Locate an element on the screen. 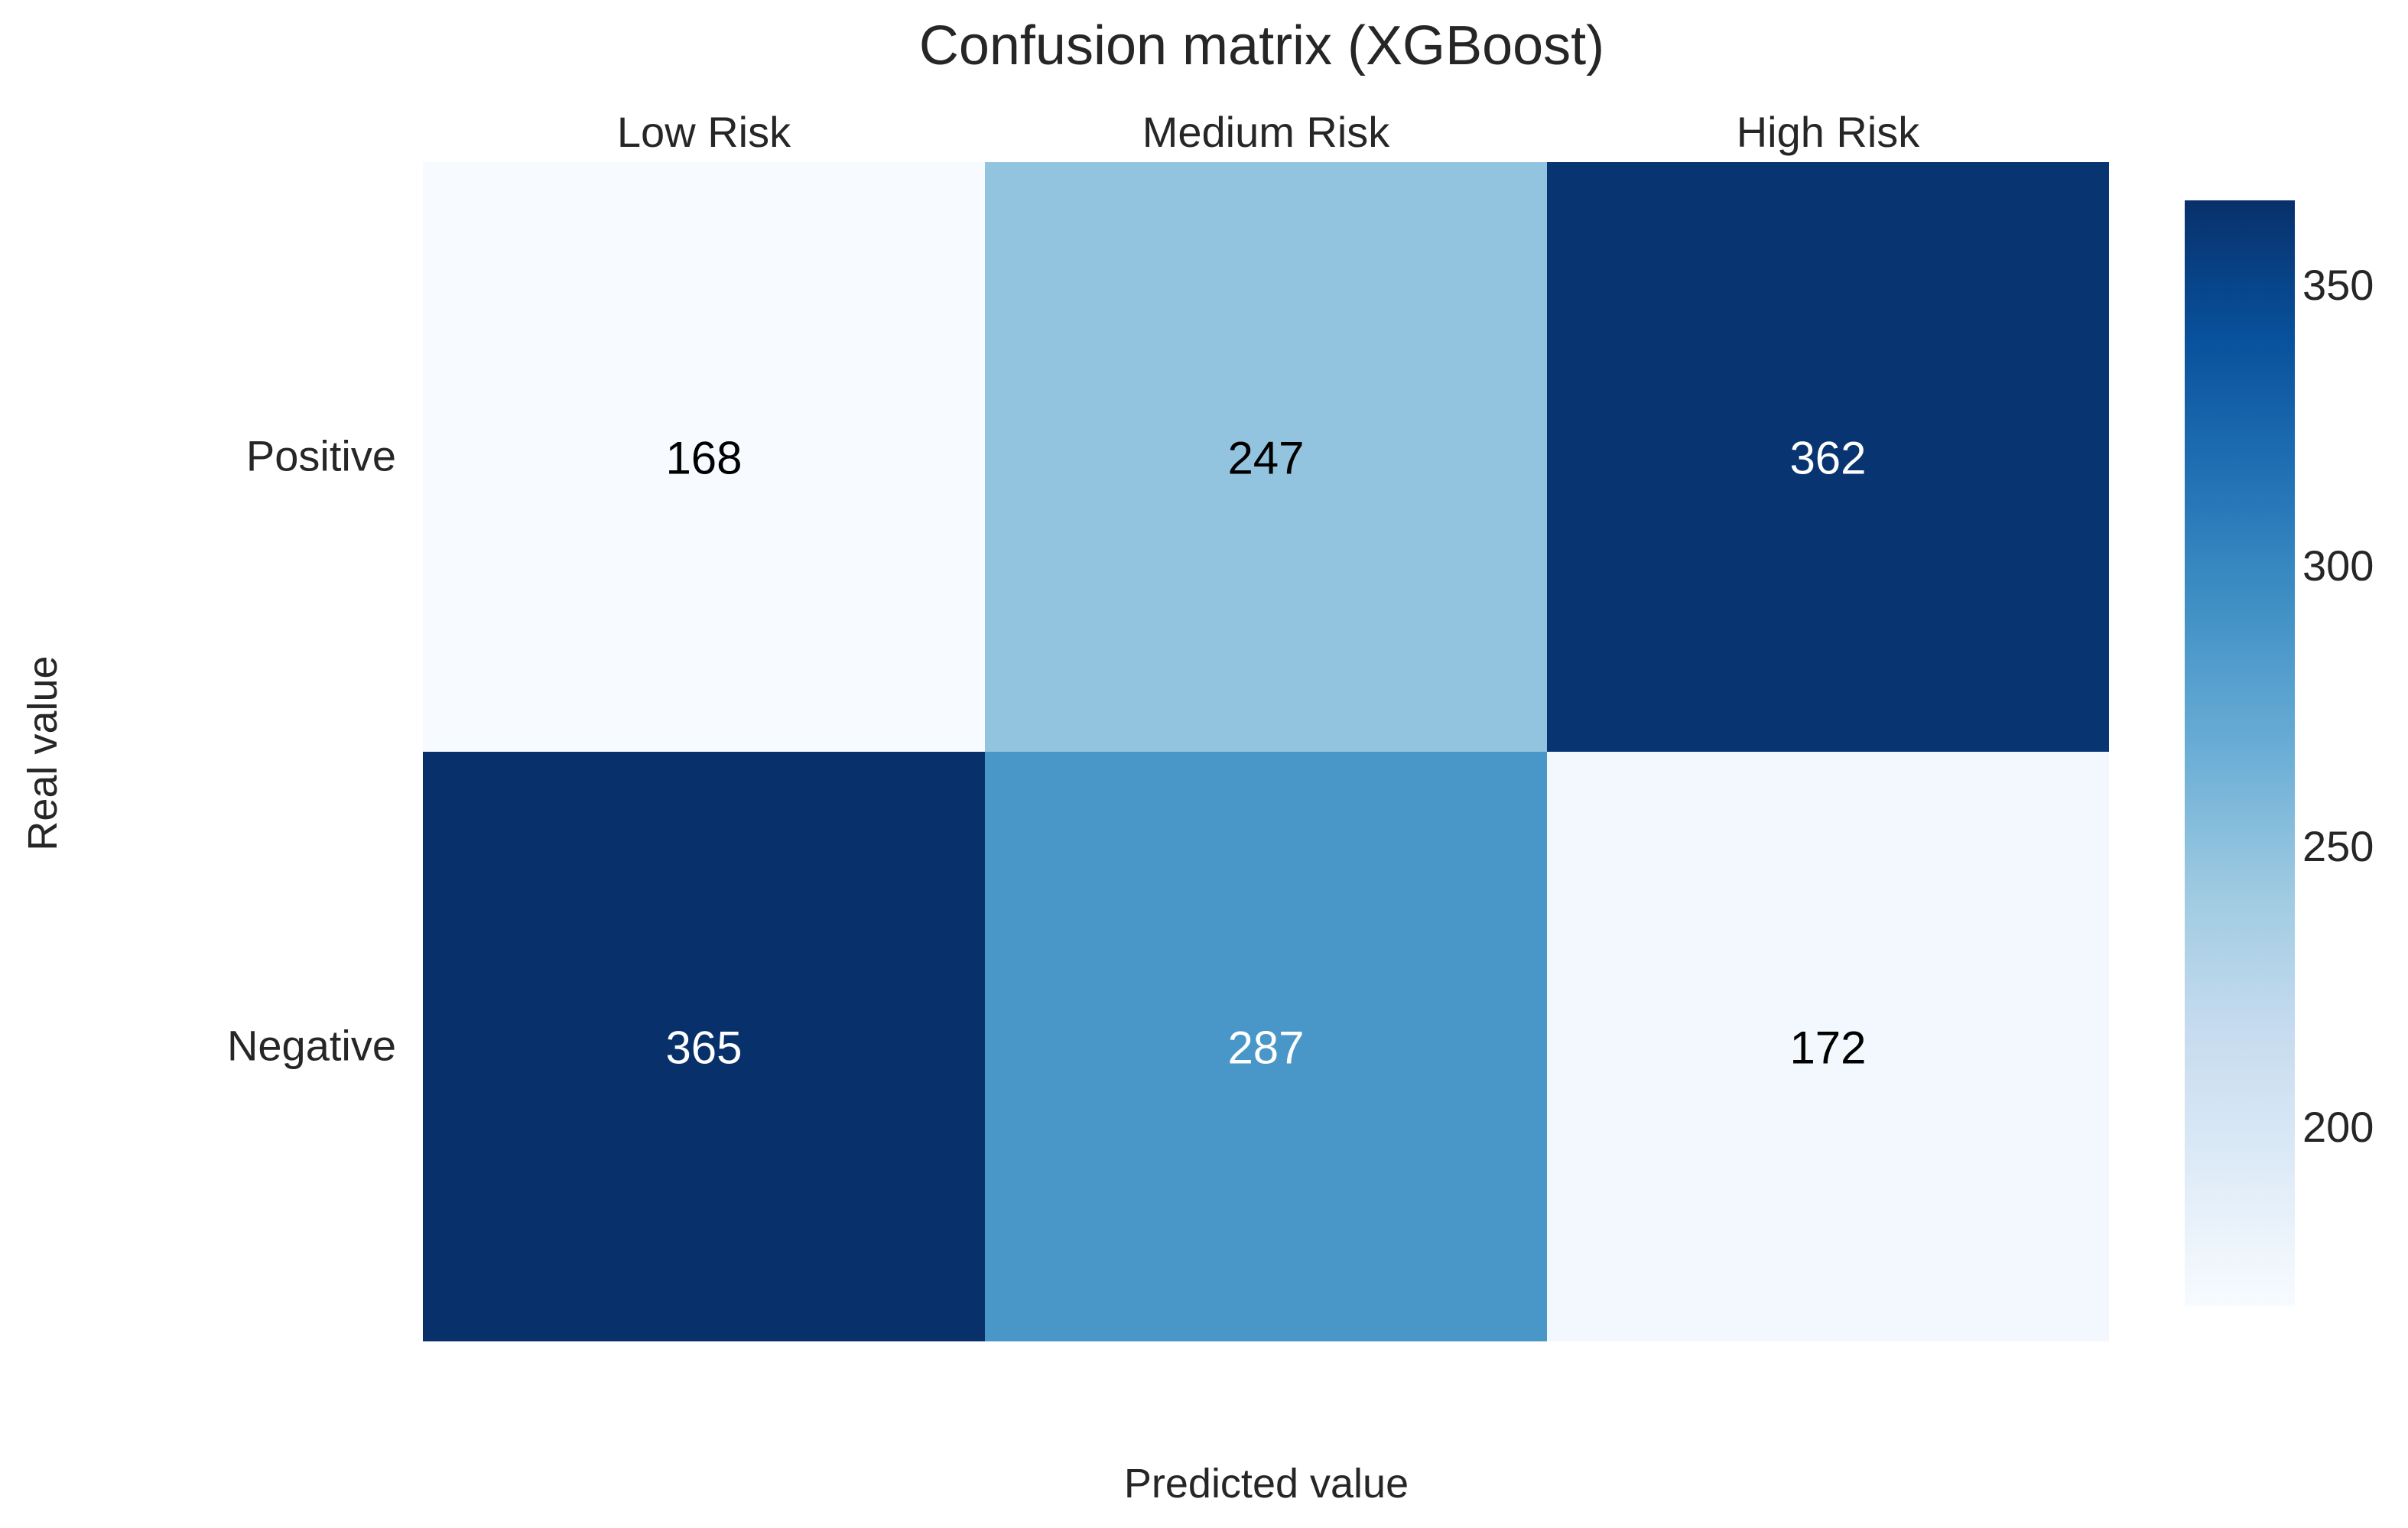 This screenshot has width=2408, height=1528. colorbar-ticks: 200 250 300 350 is located at coordinates (2338, 706).